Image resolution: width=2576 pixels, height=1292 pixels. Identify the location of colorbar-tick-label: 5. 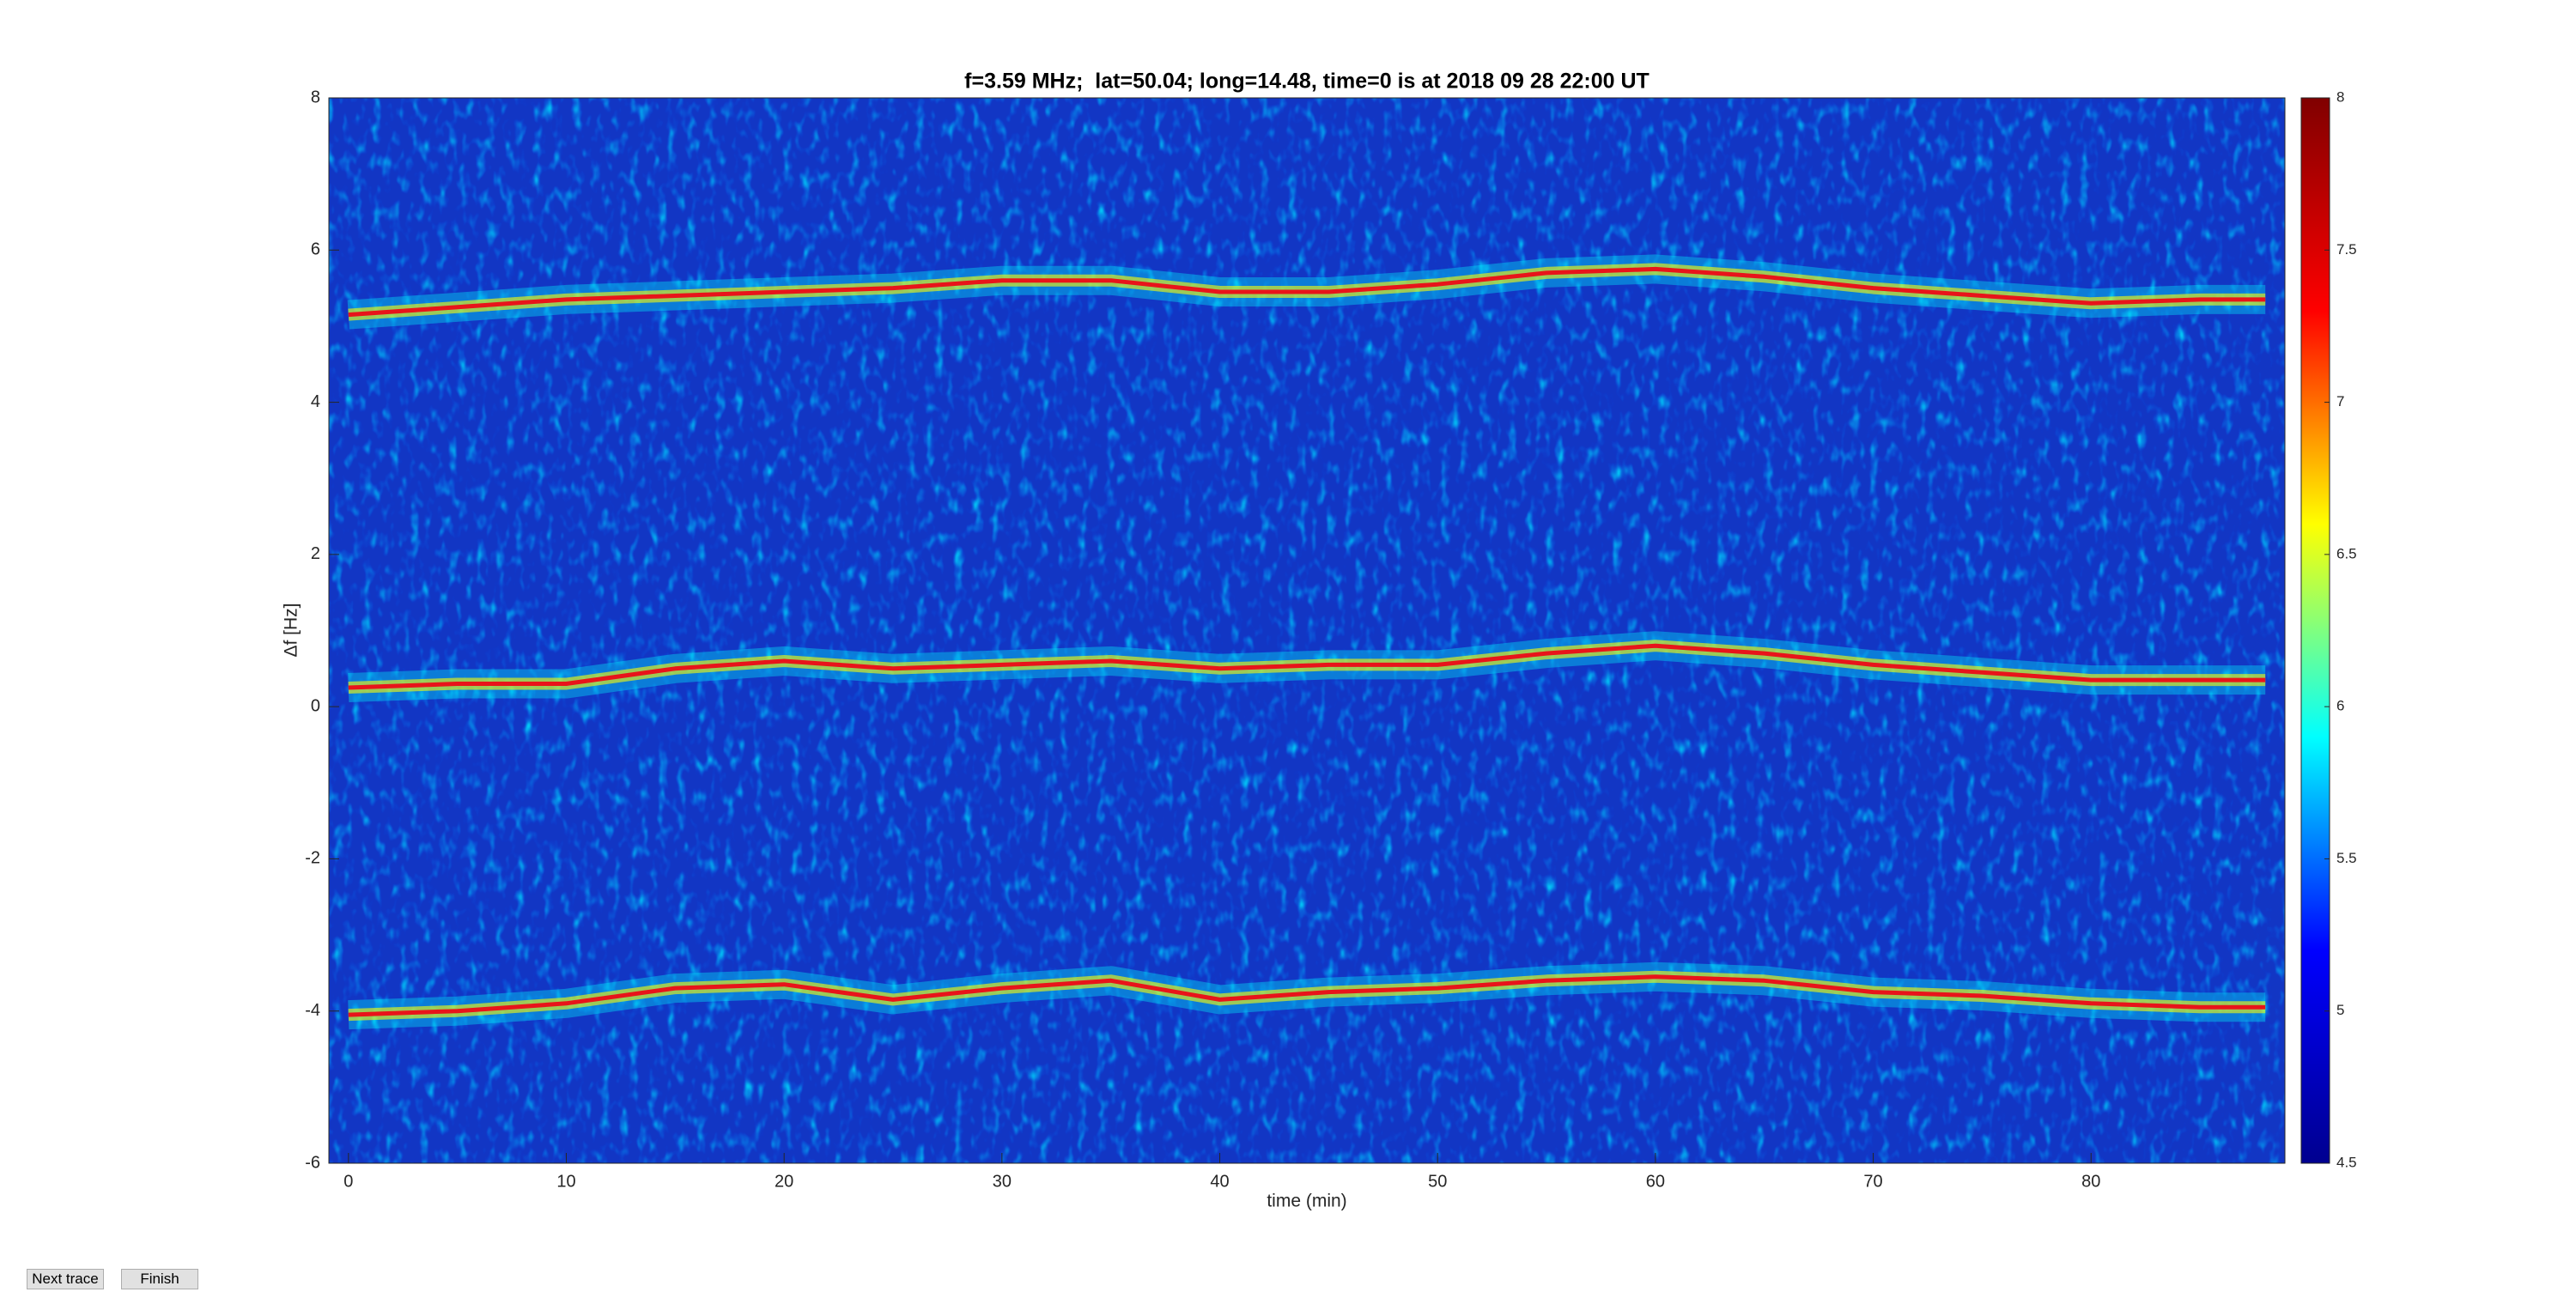
(2340, 1010).